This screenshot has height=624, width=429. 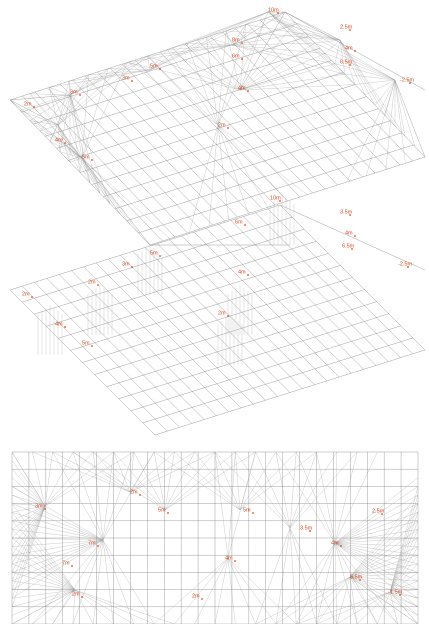 What do you see at coordinates (196, 596) in the screenshot?
I see `height-label: 2m` at bounding box center [196, 596].